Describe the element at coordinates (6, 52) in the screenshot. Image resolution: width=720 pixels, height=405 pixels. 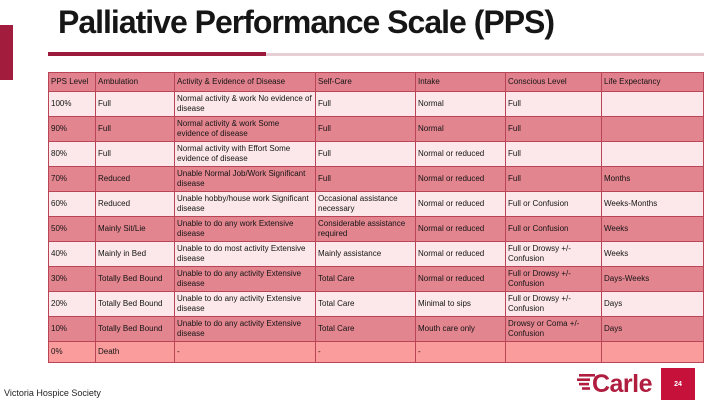
I see `left-accent-bar` at that location.